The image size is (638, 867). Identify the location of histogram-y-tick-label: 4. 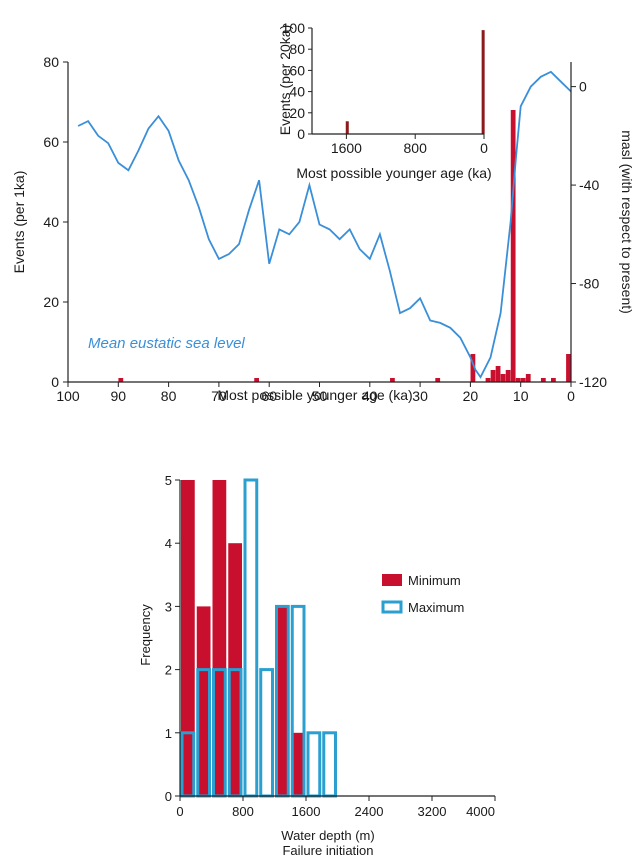
(168, 543).